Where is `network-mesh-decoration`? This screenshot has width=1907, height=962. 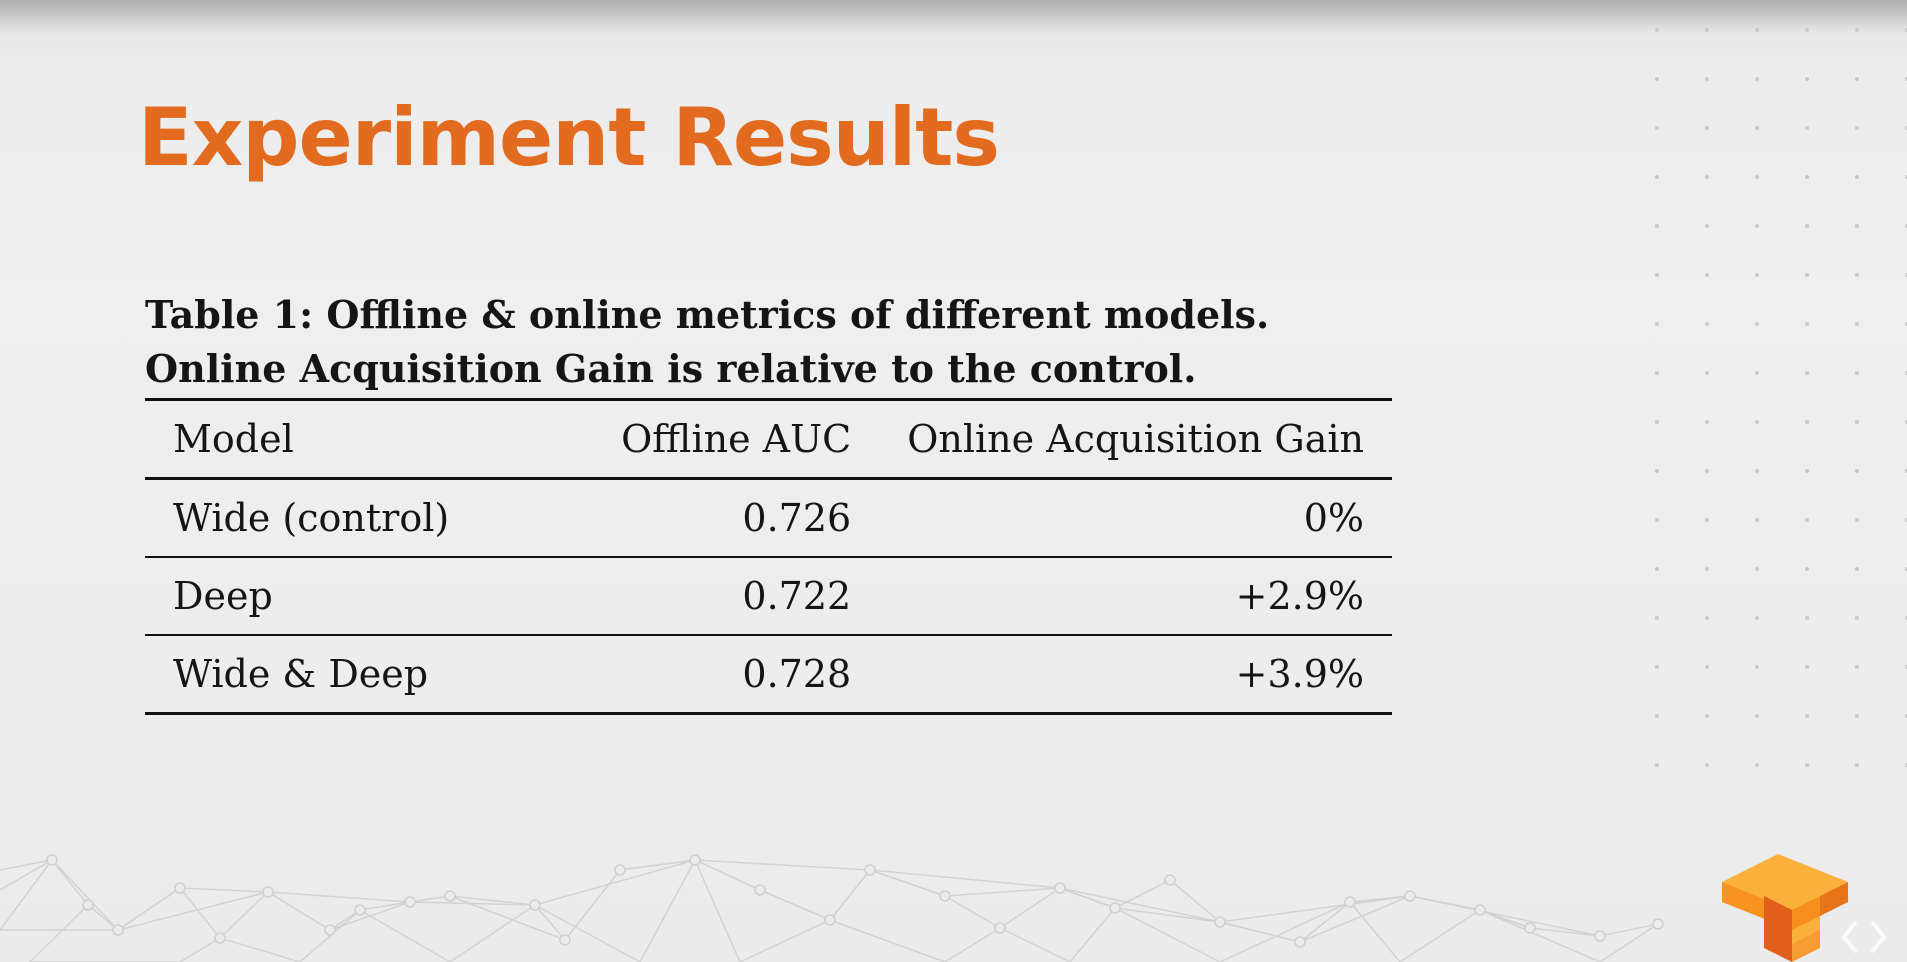 network-mesh-decoration is located at coordinates (832, 908).